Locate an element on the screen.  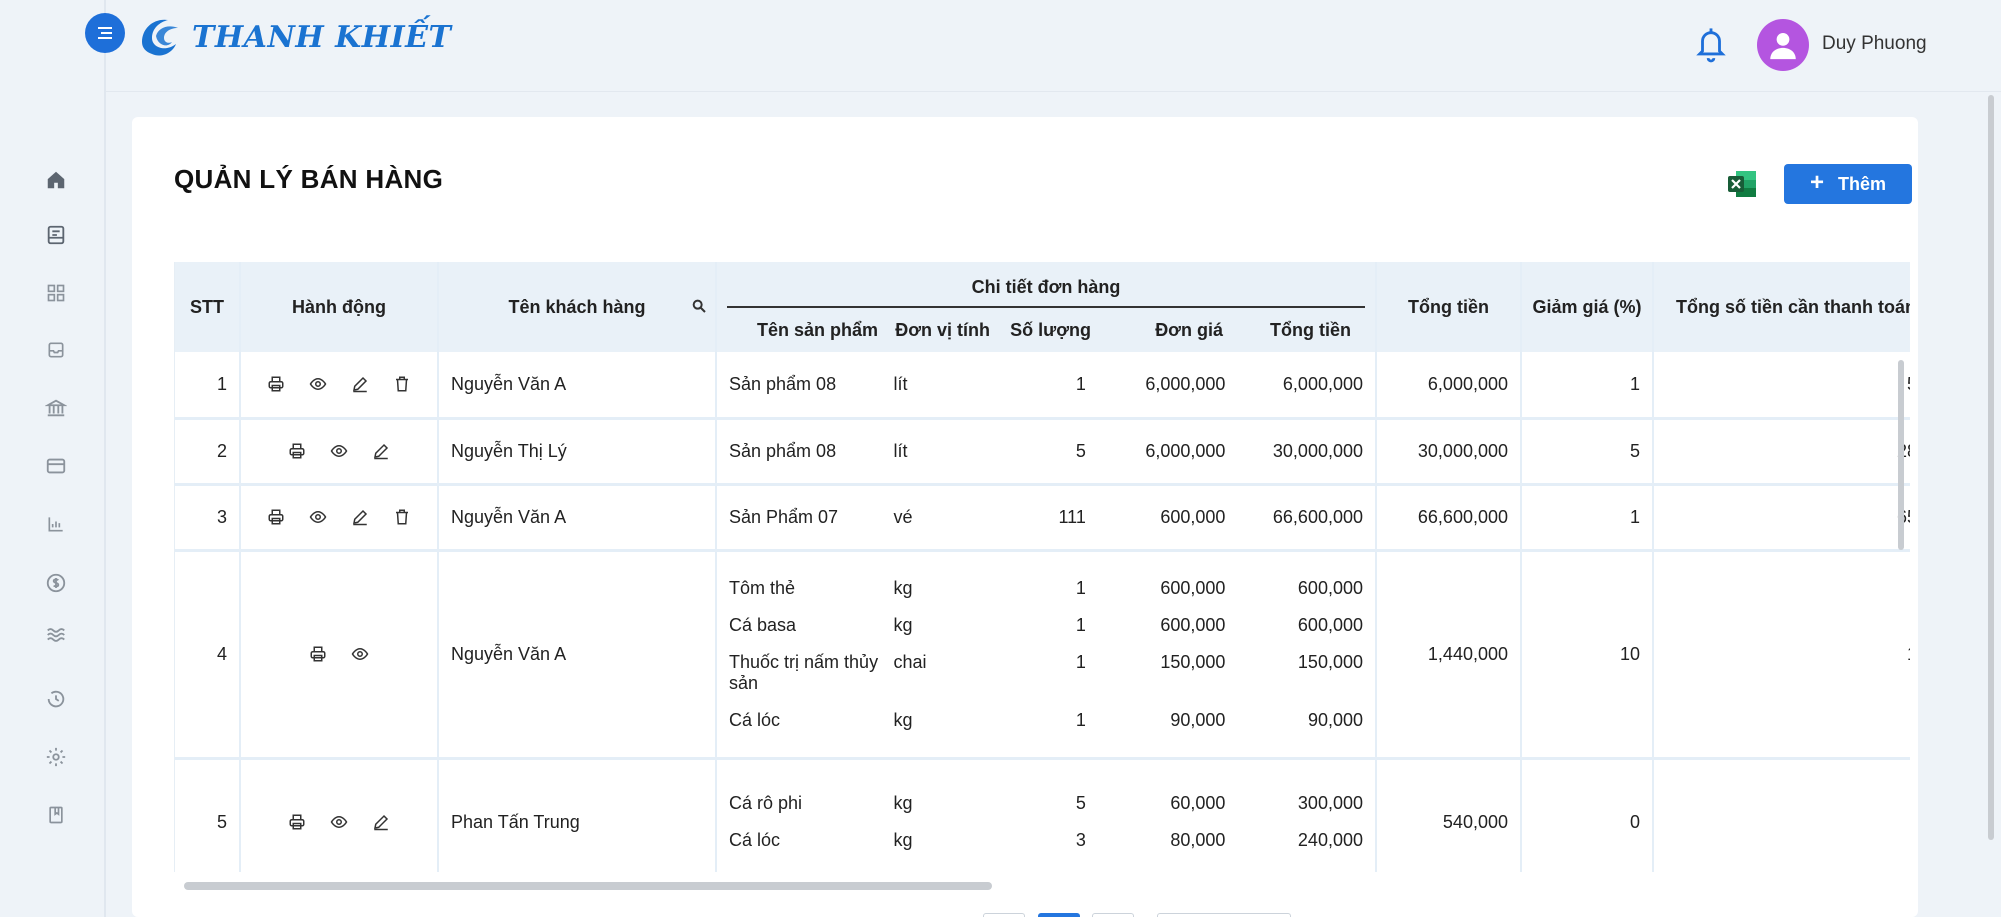
sidebar-item-wallet is located at coordinates (56, 466).